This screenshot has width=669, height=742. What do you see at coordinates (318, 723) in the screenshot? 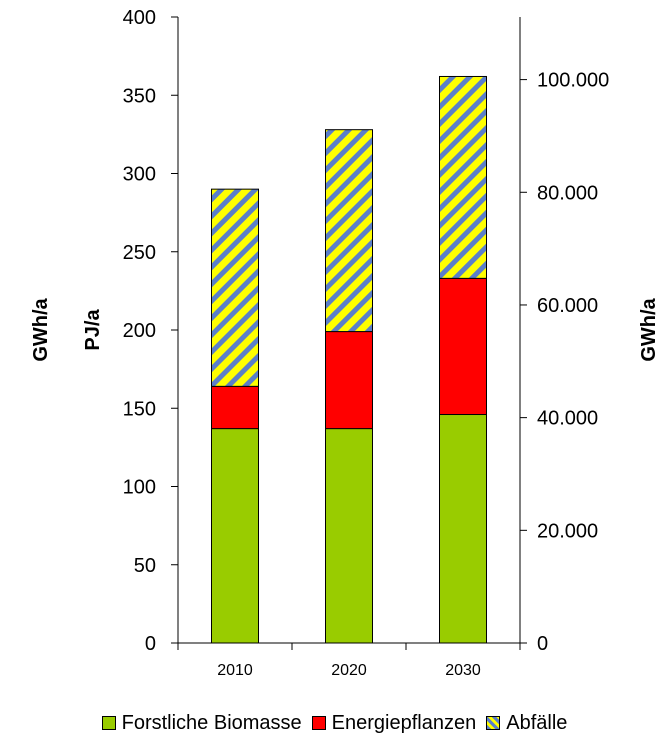
I see `legend-swatch-energiepflanzen` at bounding box center [318, 723].